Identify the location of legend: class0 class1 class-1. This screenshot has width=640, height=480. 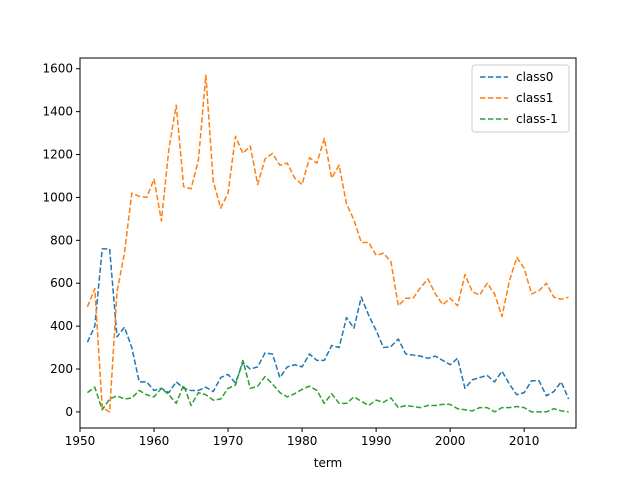
(520, 98).